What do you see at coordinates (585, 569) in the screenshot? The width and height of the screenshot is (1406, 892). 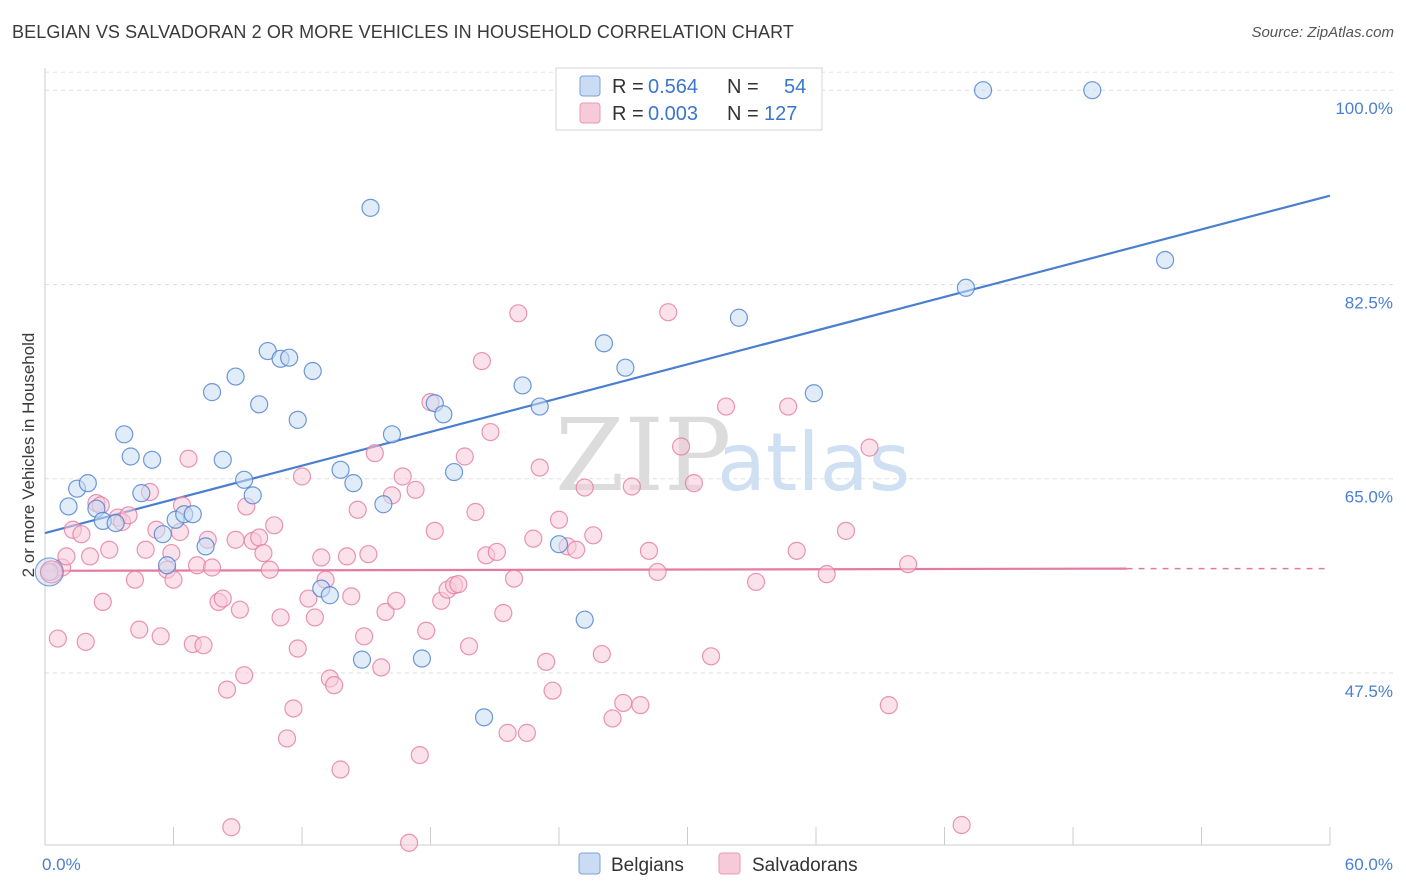 I see `trend-line-salvadorans` at bounding box center [585, 569].